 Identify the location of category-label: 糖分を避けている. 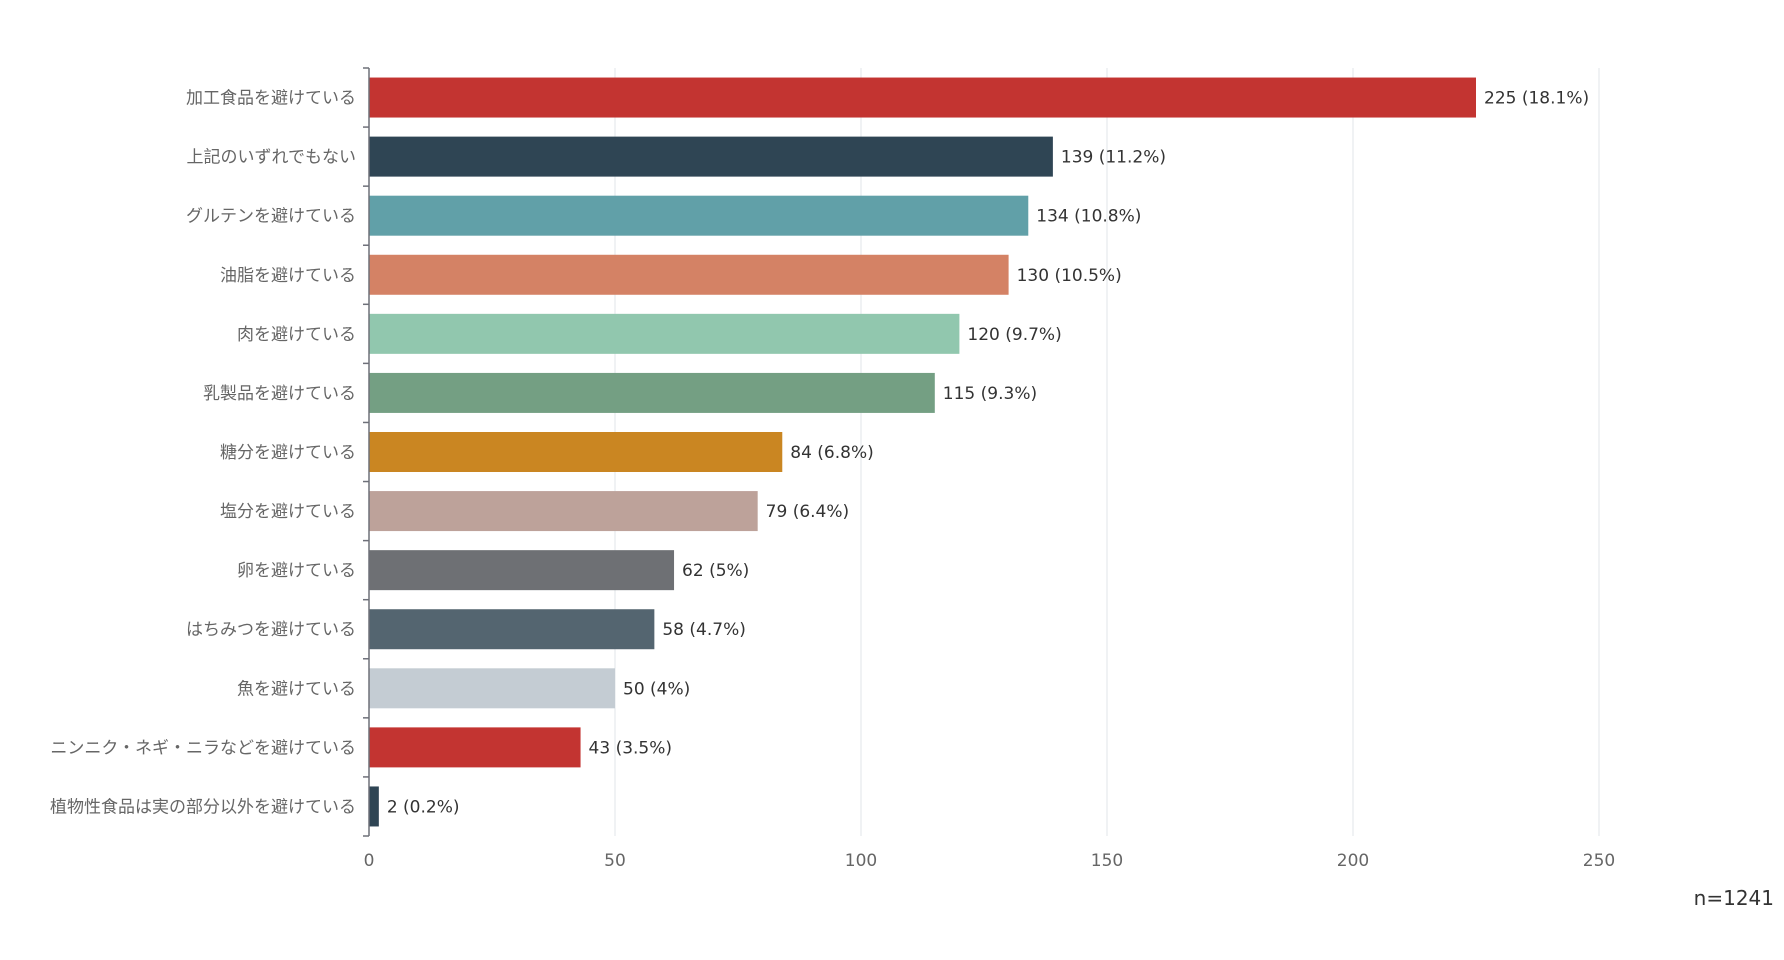
(288, 453).